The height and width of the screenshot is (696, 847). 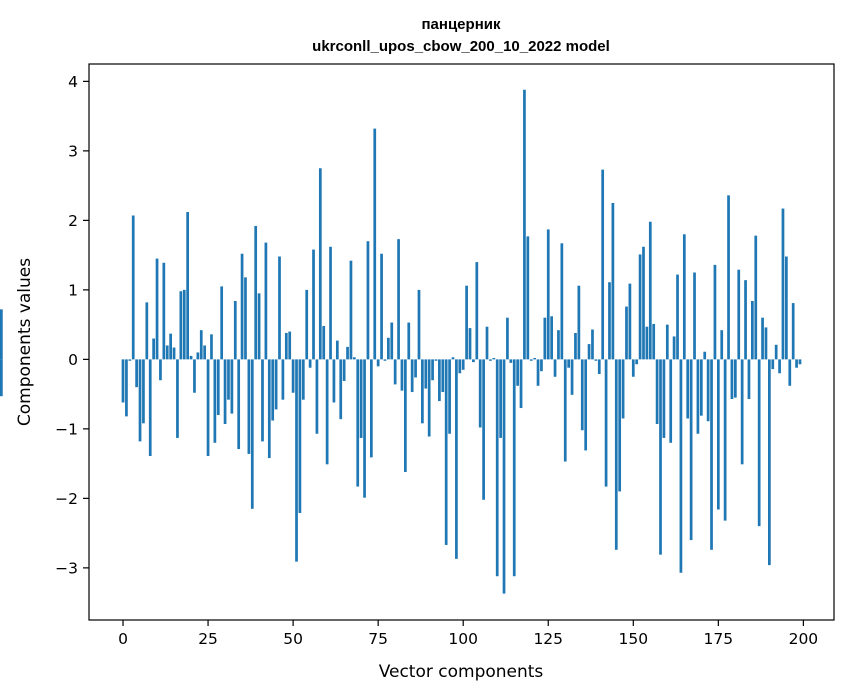 I want to click on y-tick-label: 1, so click(x=73, y=290).